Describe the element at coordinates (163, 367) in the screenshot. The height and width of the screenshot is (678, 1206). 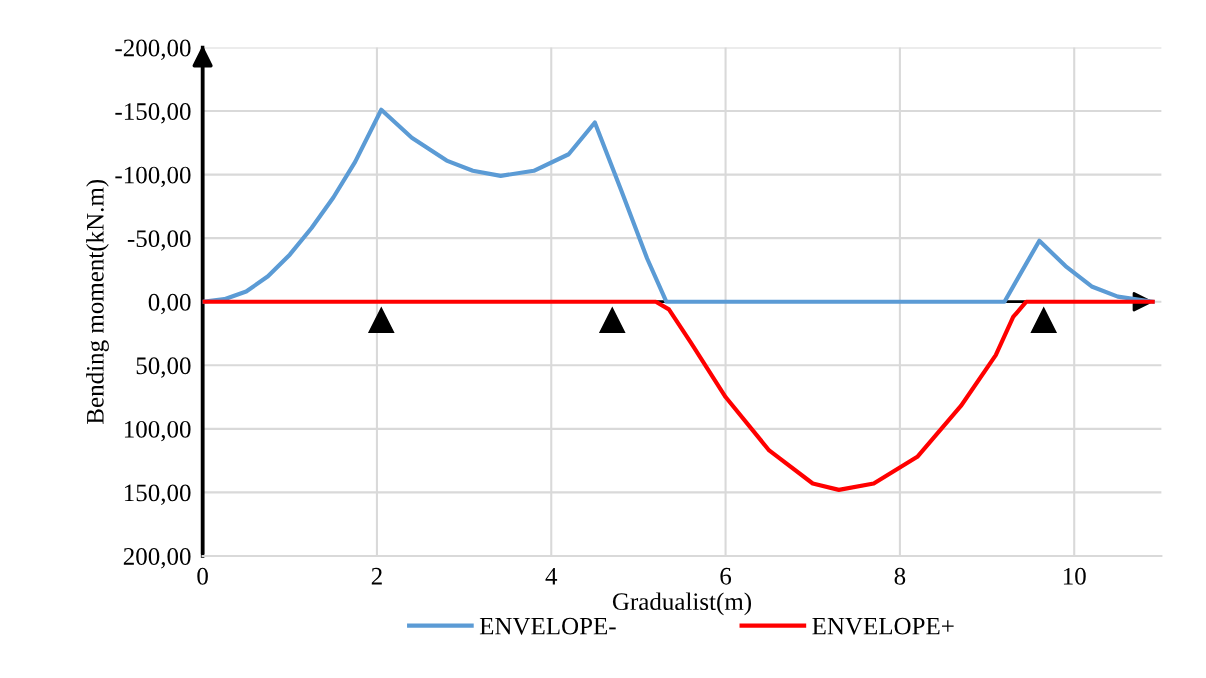
I see `y-tick-label: 50,00` at that location.